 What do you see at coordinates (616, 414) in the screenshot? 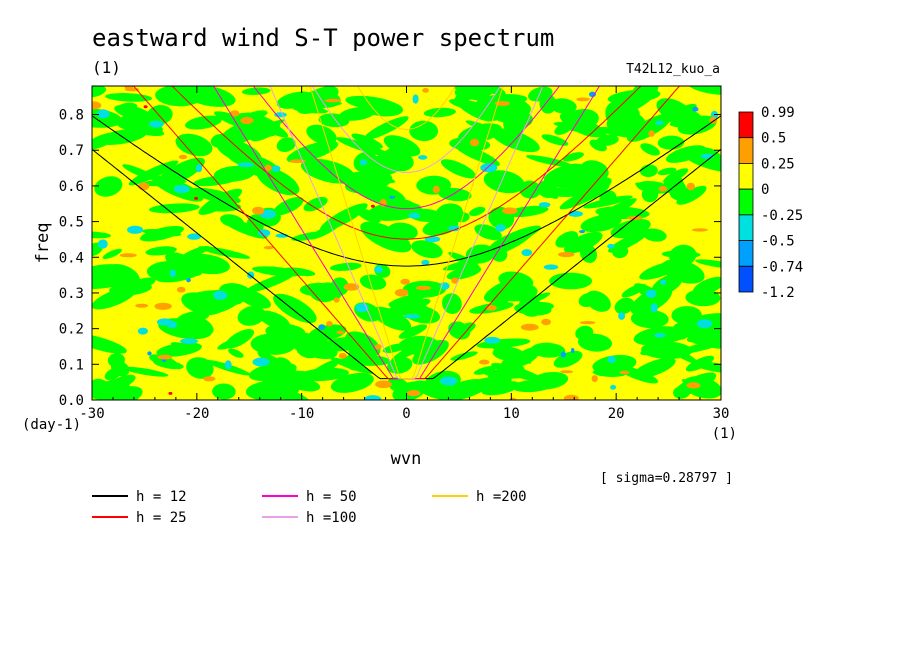
I see `x-tick-label: 20` at bounding box center [616, 414].